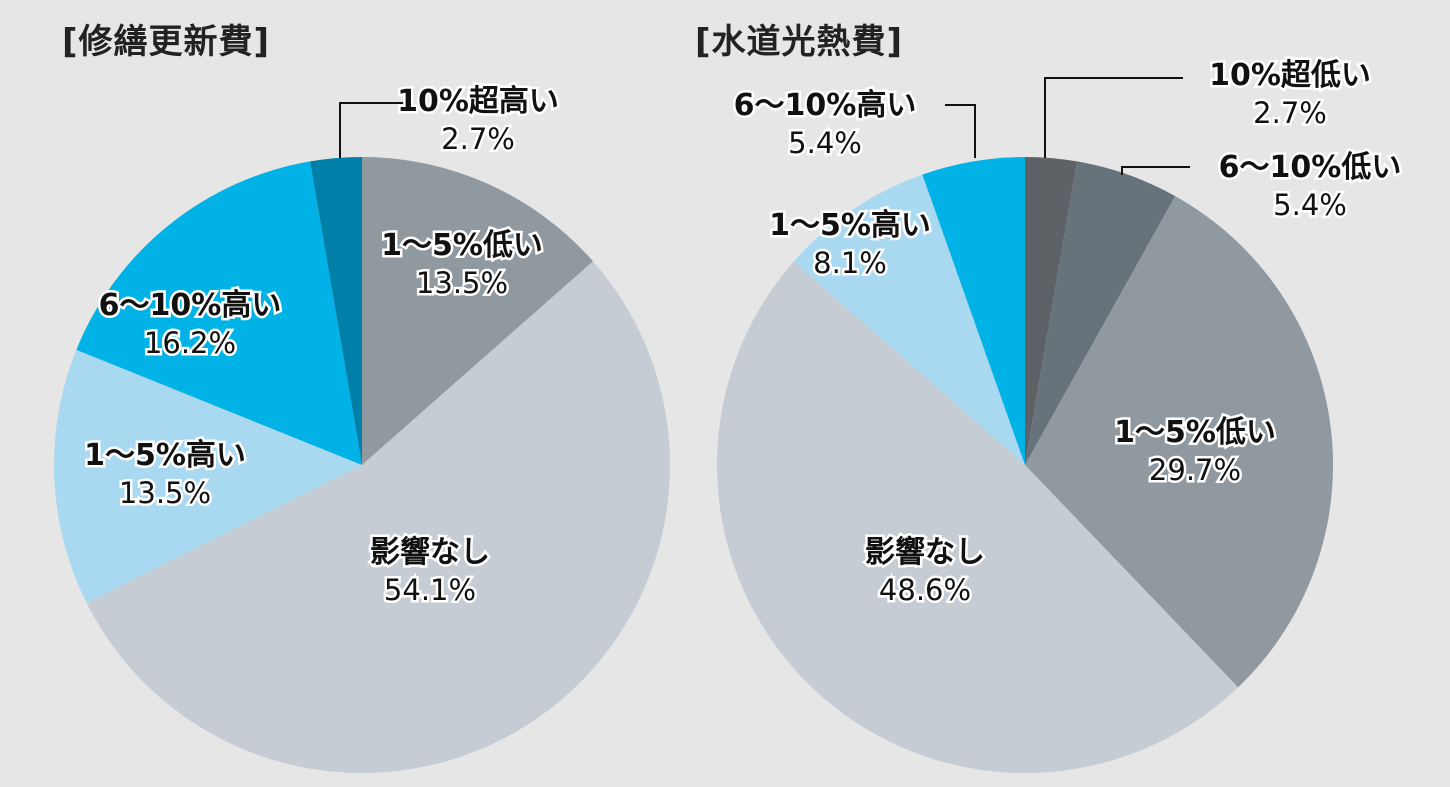 This screenshot has width=1450, height=787. Describe the element at coordinates (1194, 470) in the screenshot. I see `slice-value: 29.7%` at that location.